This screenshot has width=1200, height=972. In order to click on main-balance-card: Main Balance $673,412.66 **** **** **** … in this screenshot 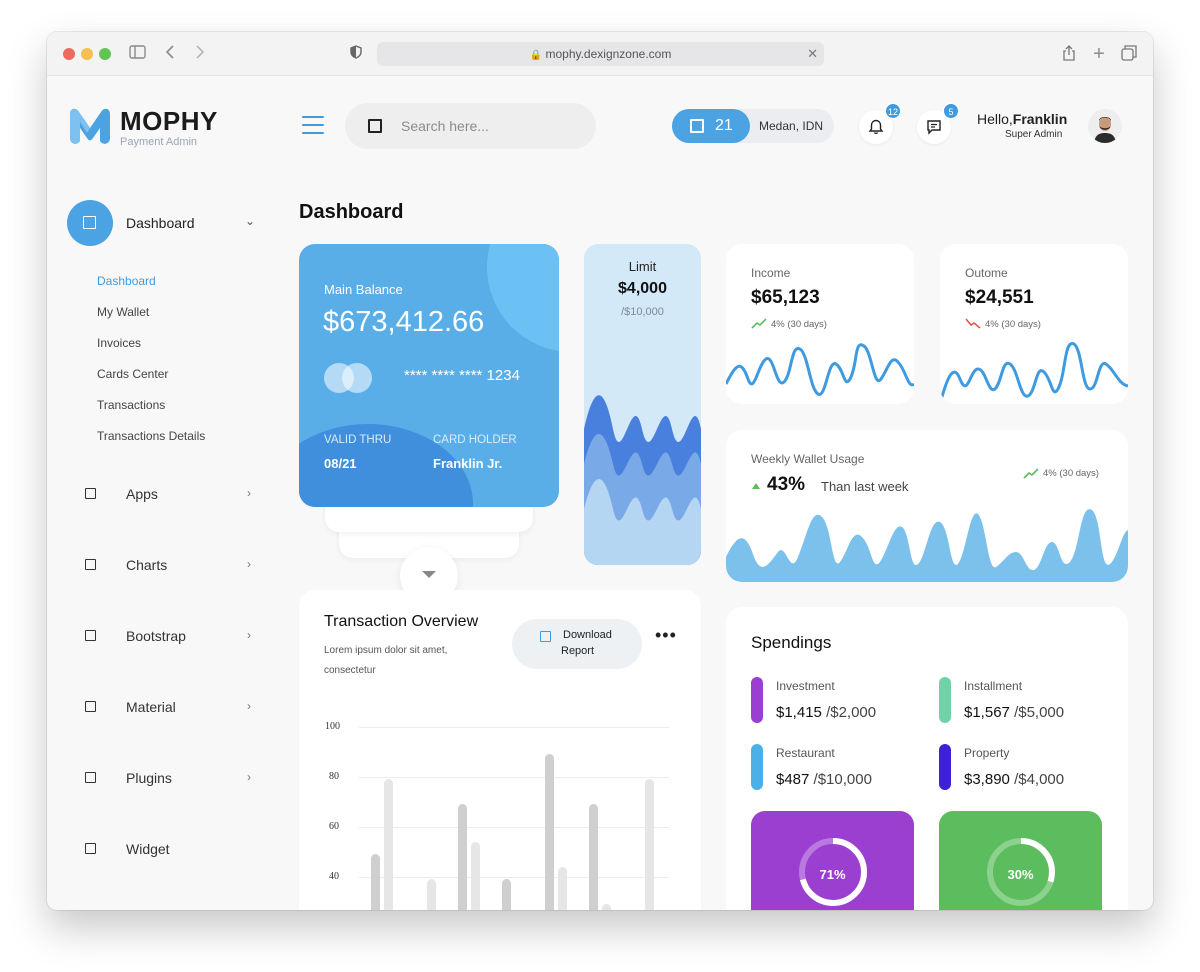, I will do `click(429, 375)`.